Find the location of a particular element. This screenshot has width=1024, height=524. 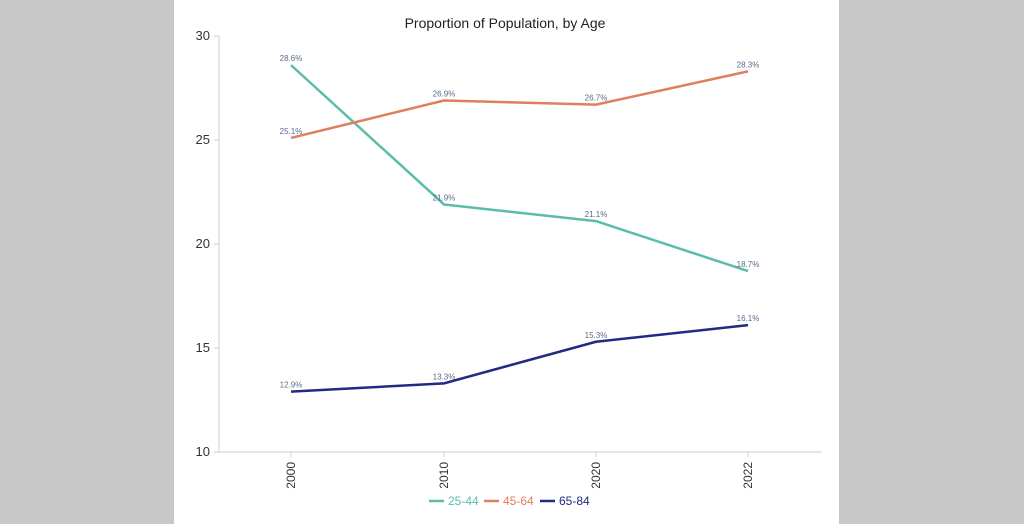

legend-label: 65-84 is located at coordinates (574, 501).